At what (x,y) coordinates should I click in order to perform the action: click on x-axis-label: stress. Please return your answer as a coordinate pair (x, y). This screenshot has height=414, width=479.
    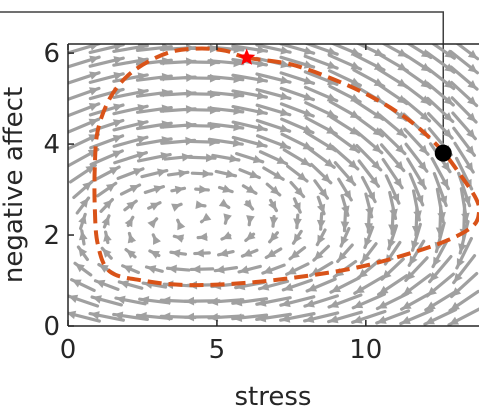
    Looking at the image, I should click on (273, 397).